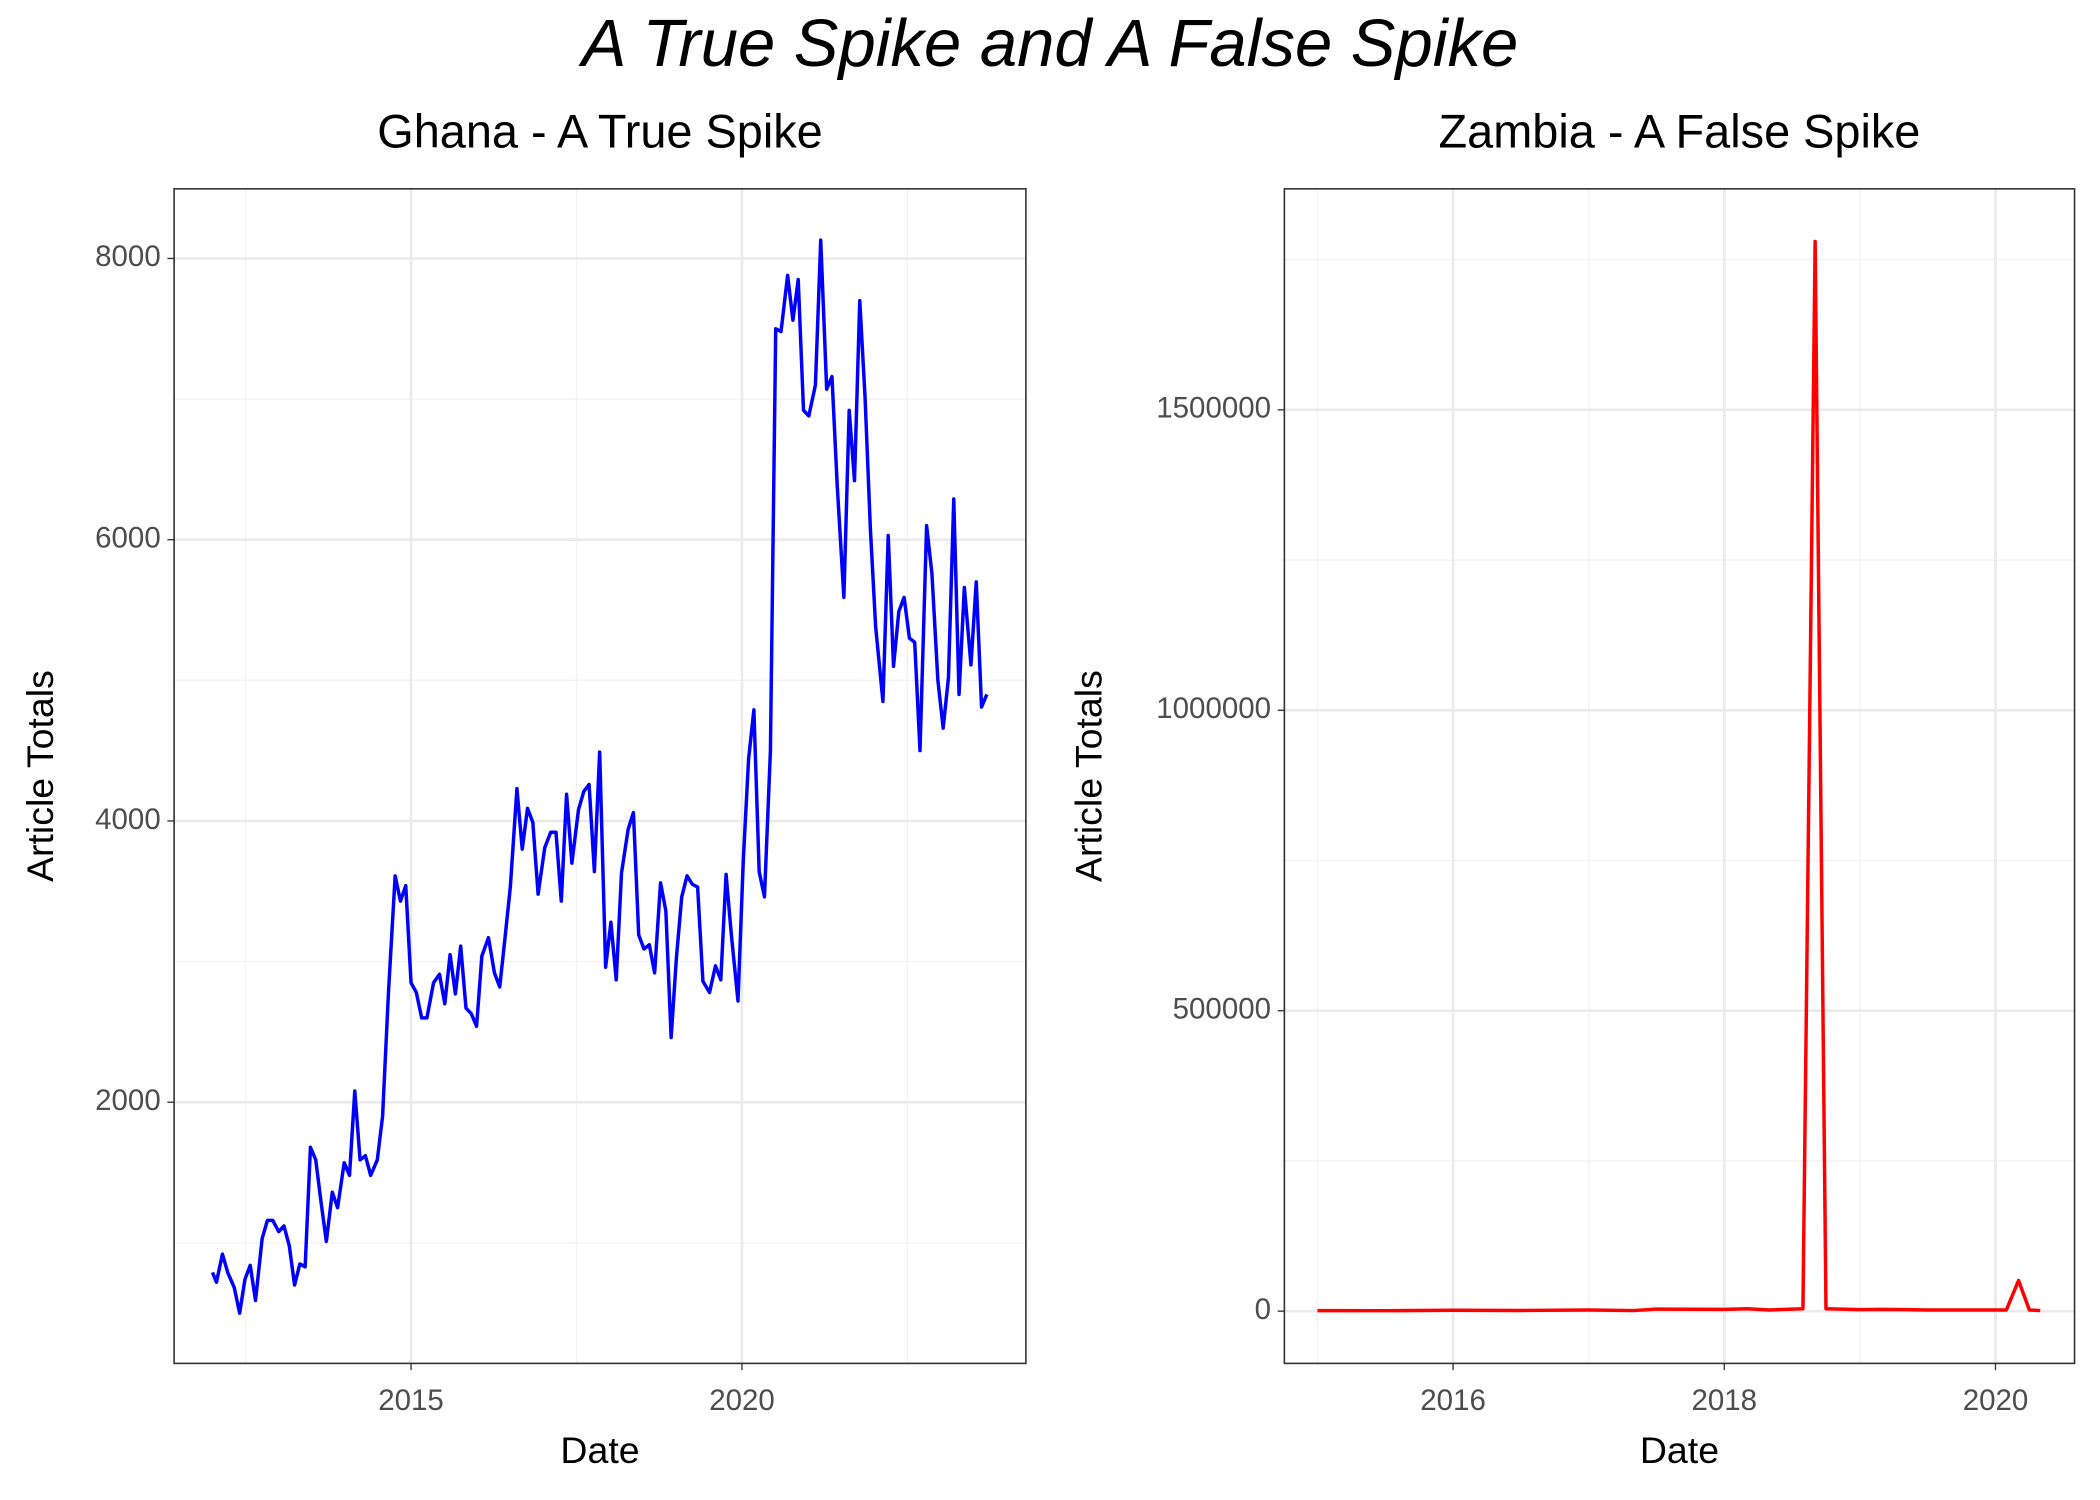 The height and width of the screenshot is (1500, 2100). Describe the element at coordinates (1680, 132) in the screenshot. I see `panel-title: Zambia - A False Spike` at that location.